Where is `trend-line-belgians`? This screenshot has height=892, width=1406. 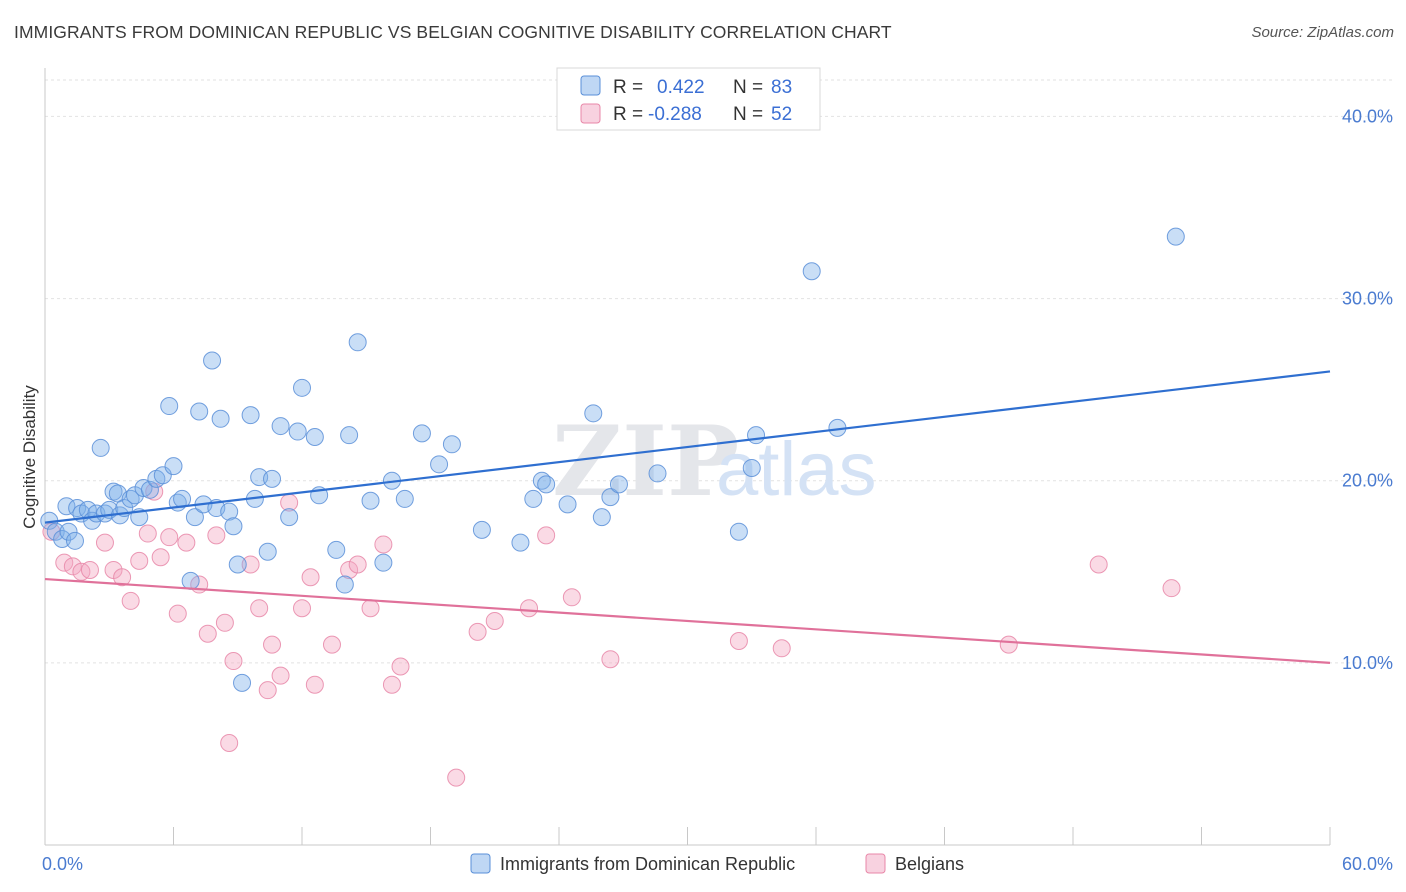
trend-line-belgians is located at coordinates (687, 620).